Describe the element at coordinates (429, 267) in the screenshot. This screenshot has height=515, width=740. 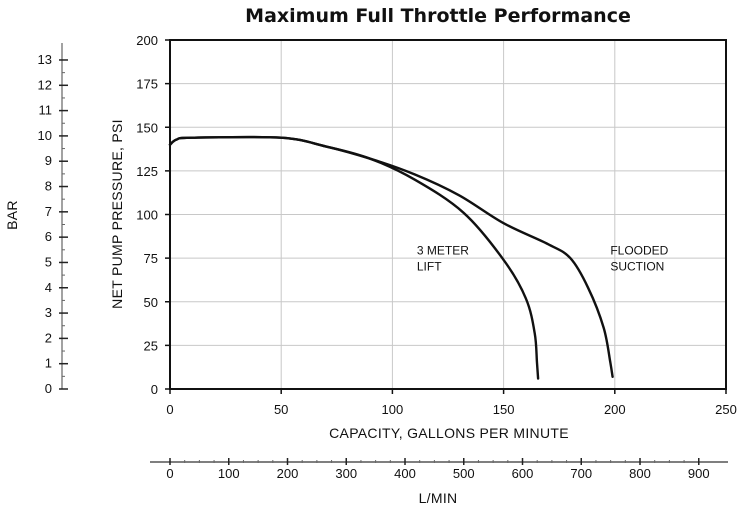
I see `series-label-line: LIFT` at that location.